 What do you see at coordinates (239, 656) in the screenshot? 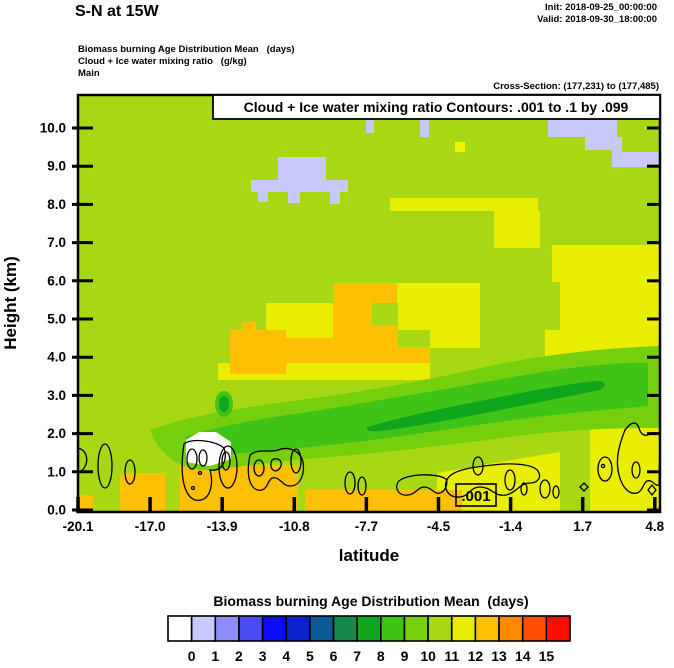
I see `legend-label: 2` at bounding box center [239, 656].